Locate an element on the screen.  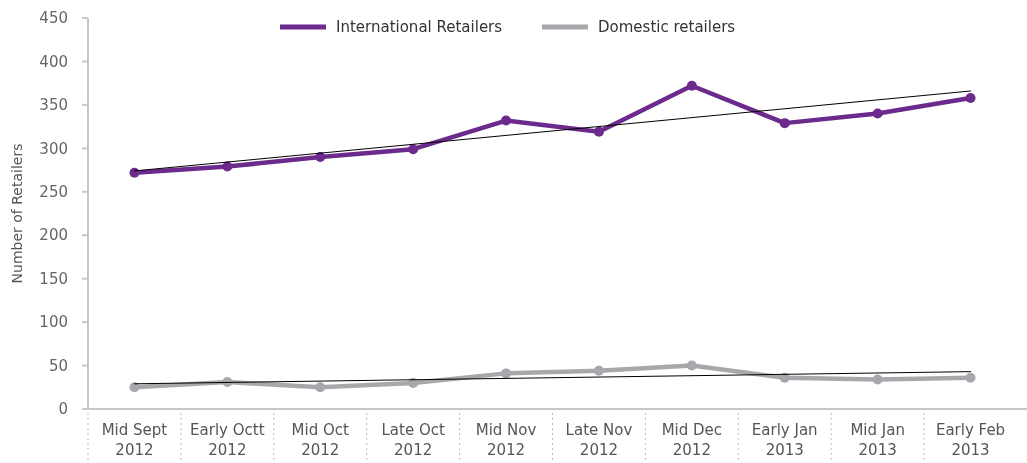
y-tick-label: 50 is located at coordinates (58, 365).